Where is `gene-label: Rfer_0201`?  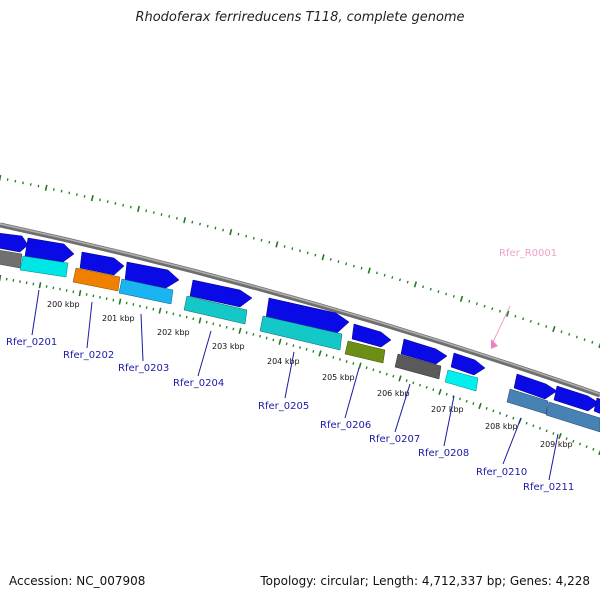 gene-label: Rfer_0201 is located at coordinates (31, 342).